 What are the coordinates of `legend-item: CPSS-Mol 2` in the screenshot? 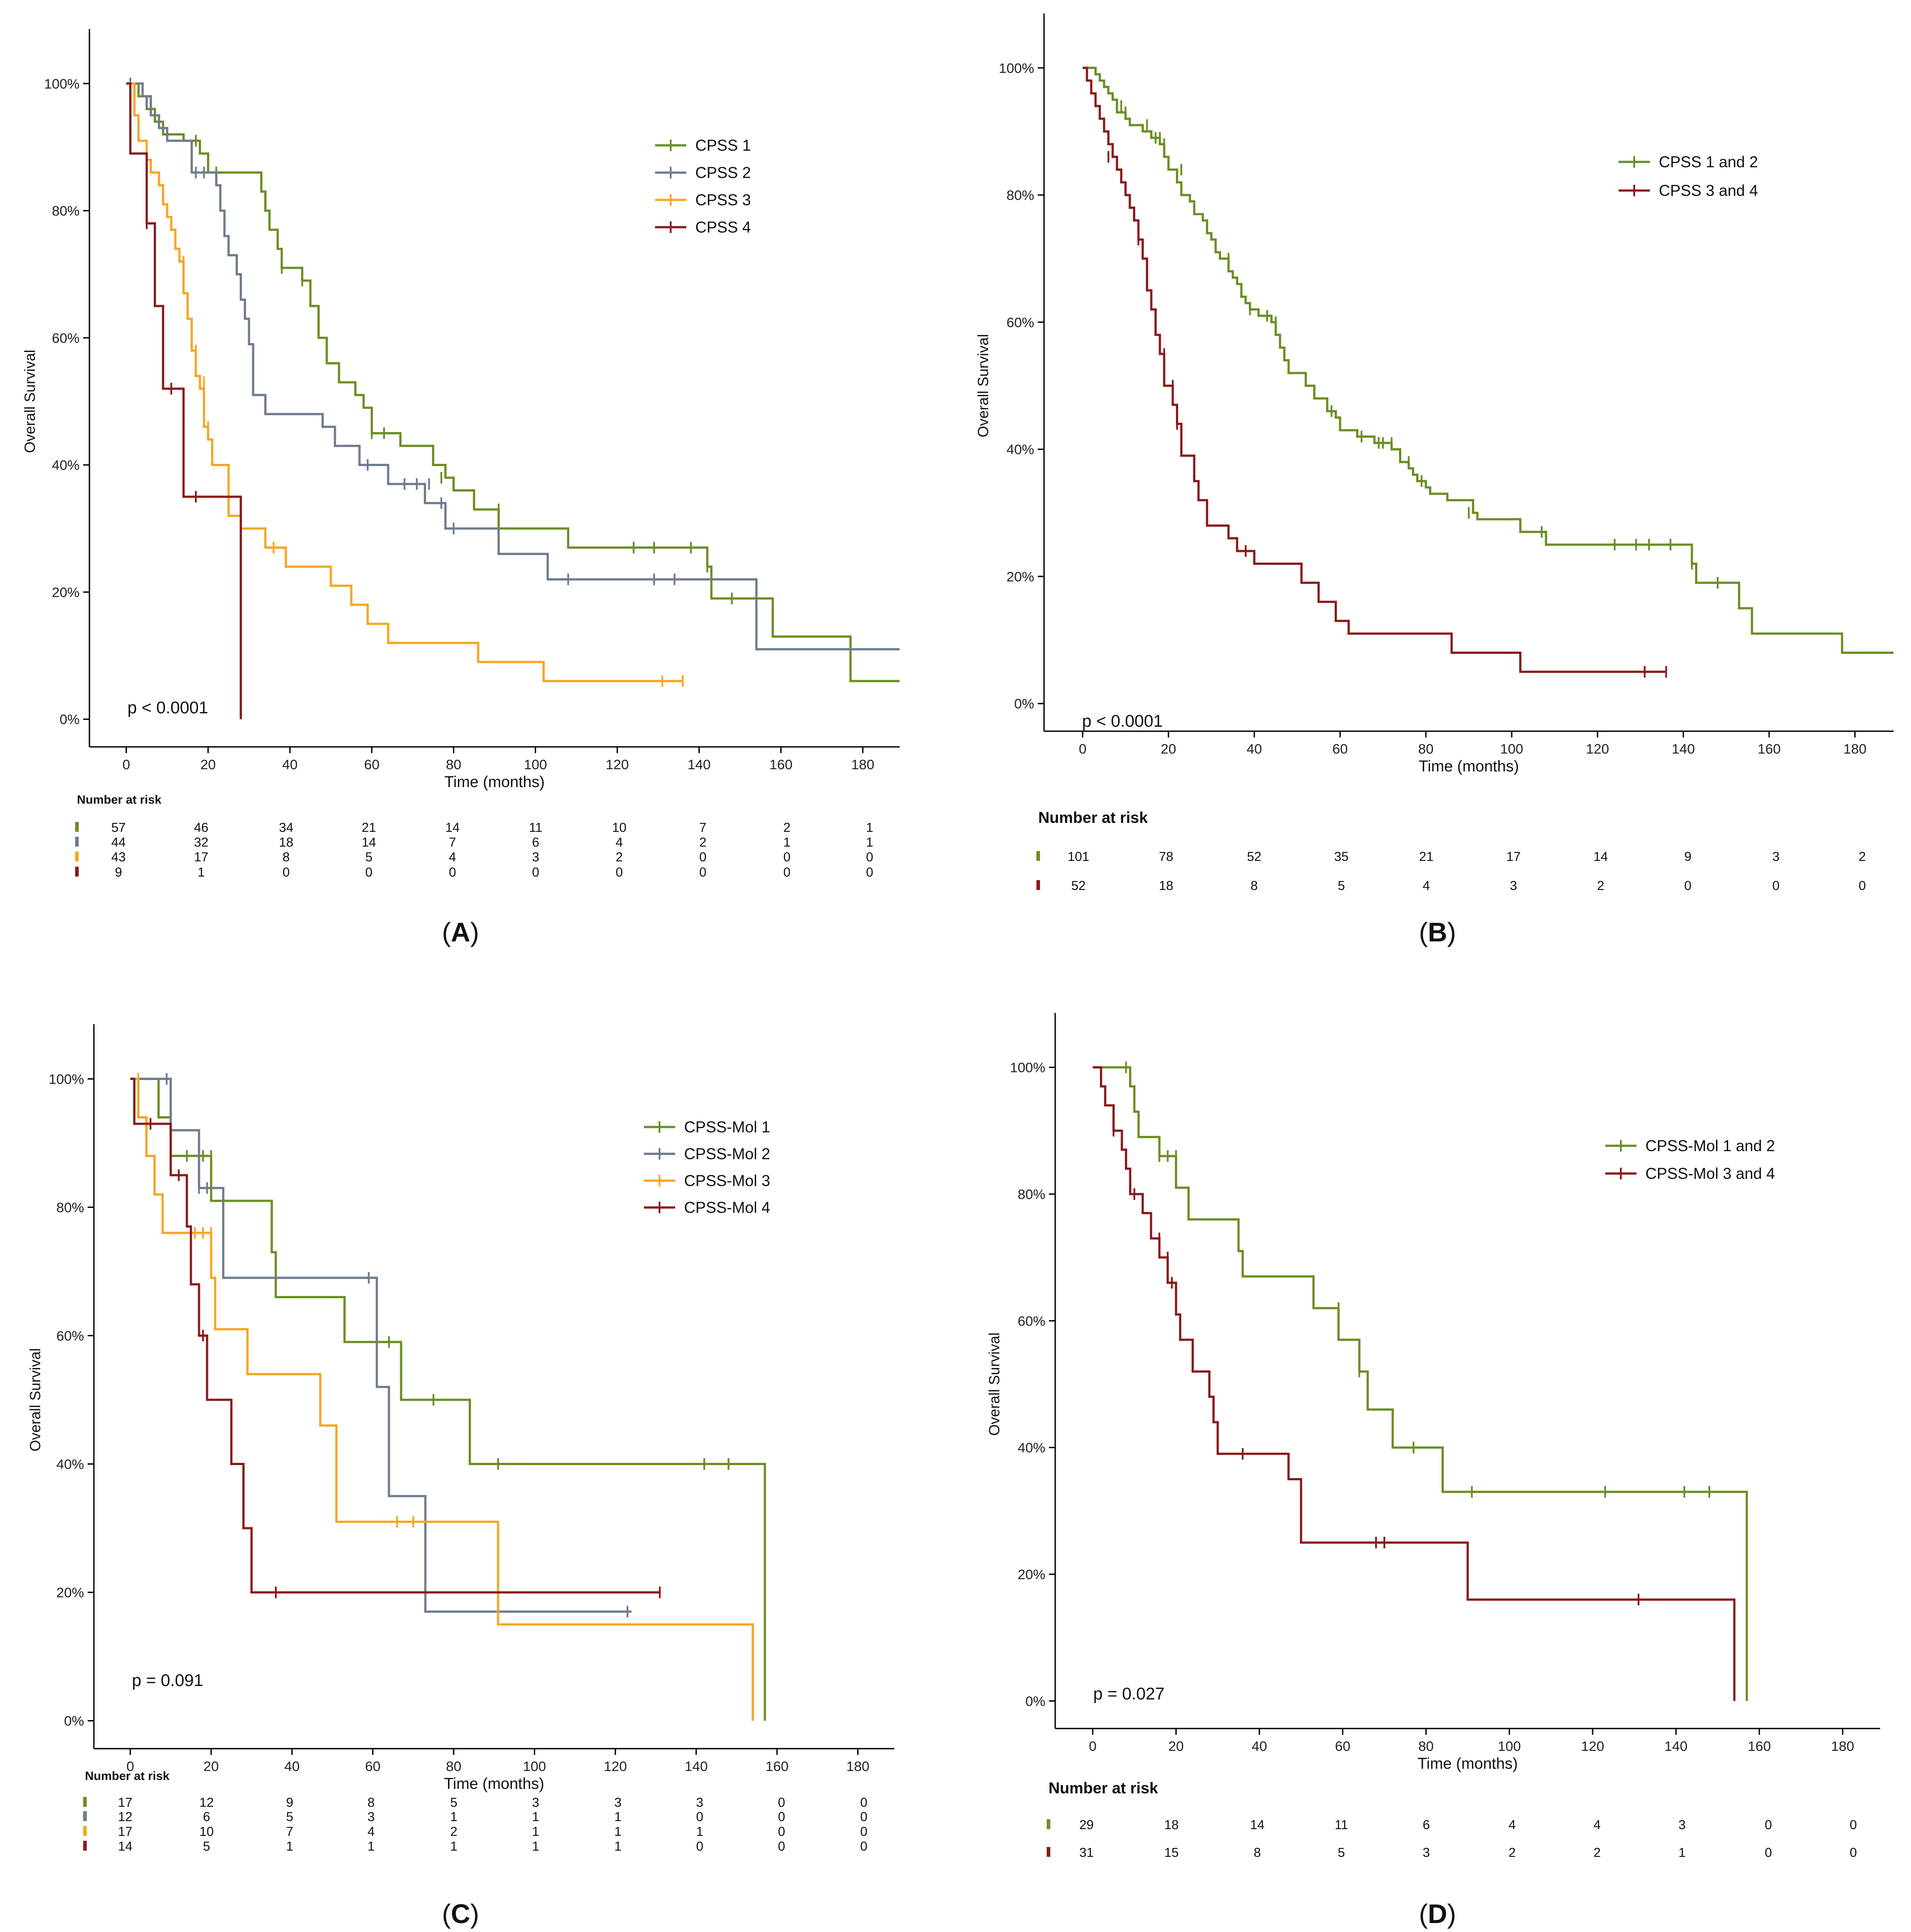 It's located at (707, 1154).